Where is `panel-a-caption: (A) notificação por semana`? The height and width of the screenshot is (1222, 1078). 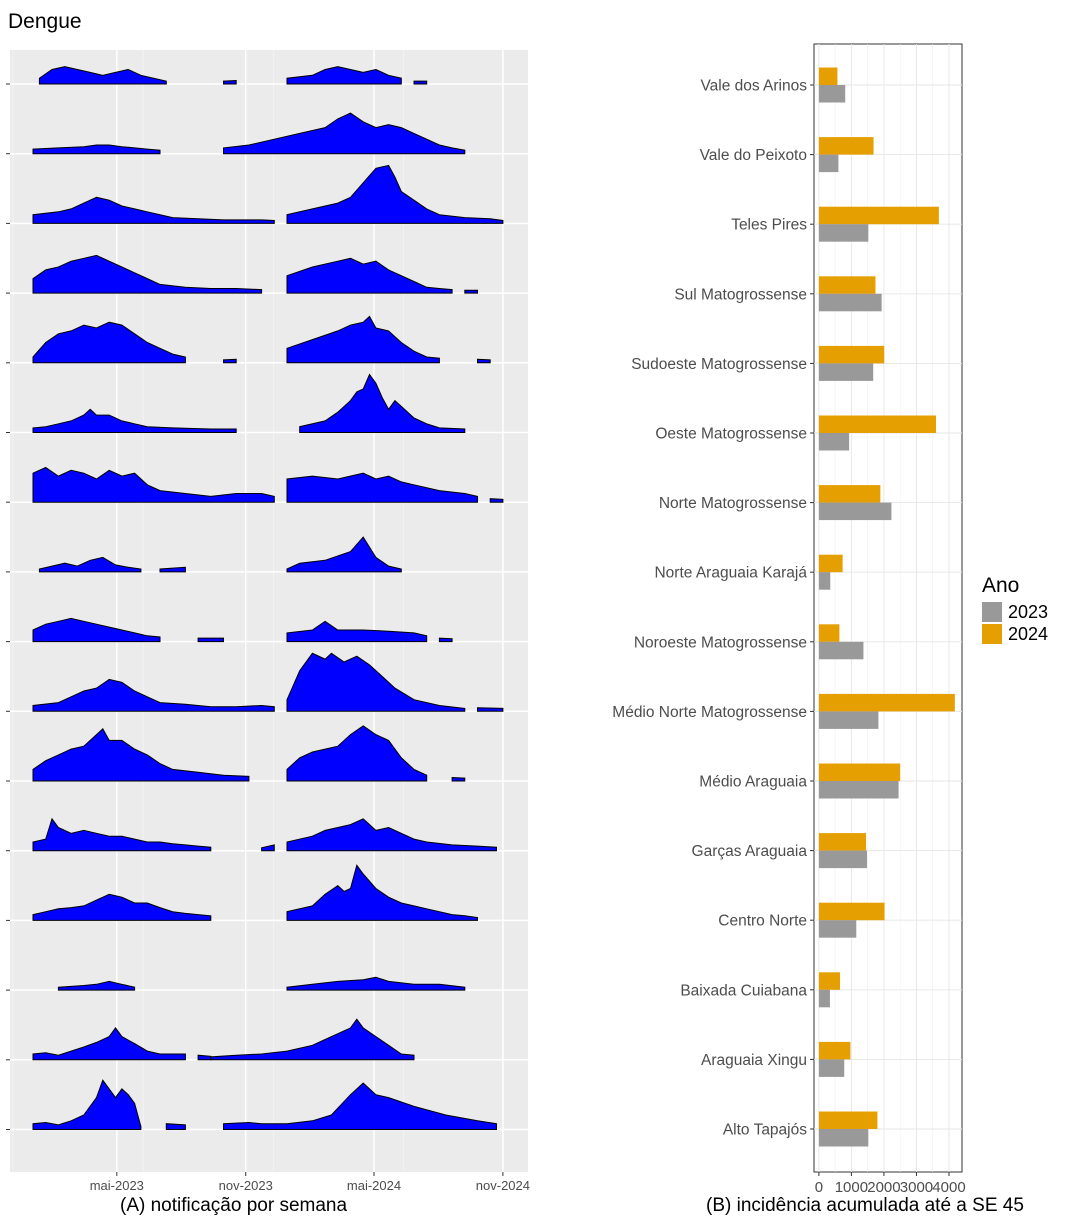
panel-a-caption: (A) notificação por semana is located at coordinates (234, 1205).